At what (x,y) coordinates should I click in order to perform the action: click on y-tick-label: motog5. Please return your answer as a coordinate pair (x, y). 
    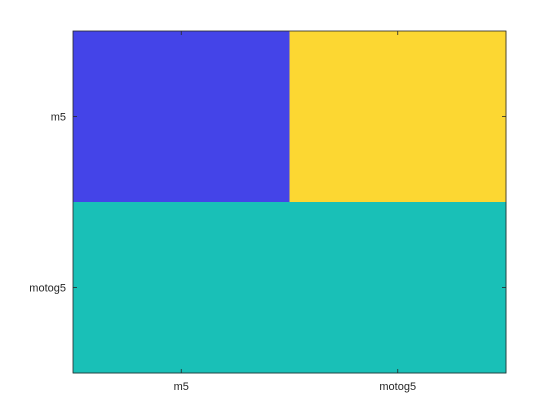
    Looking at the image, I should click on (47, 289).